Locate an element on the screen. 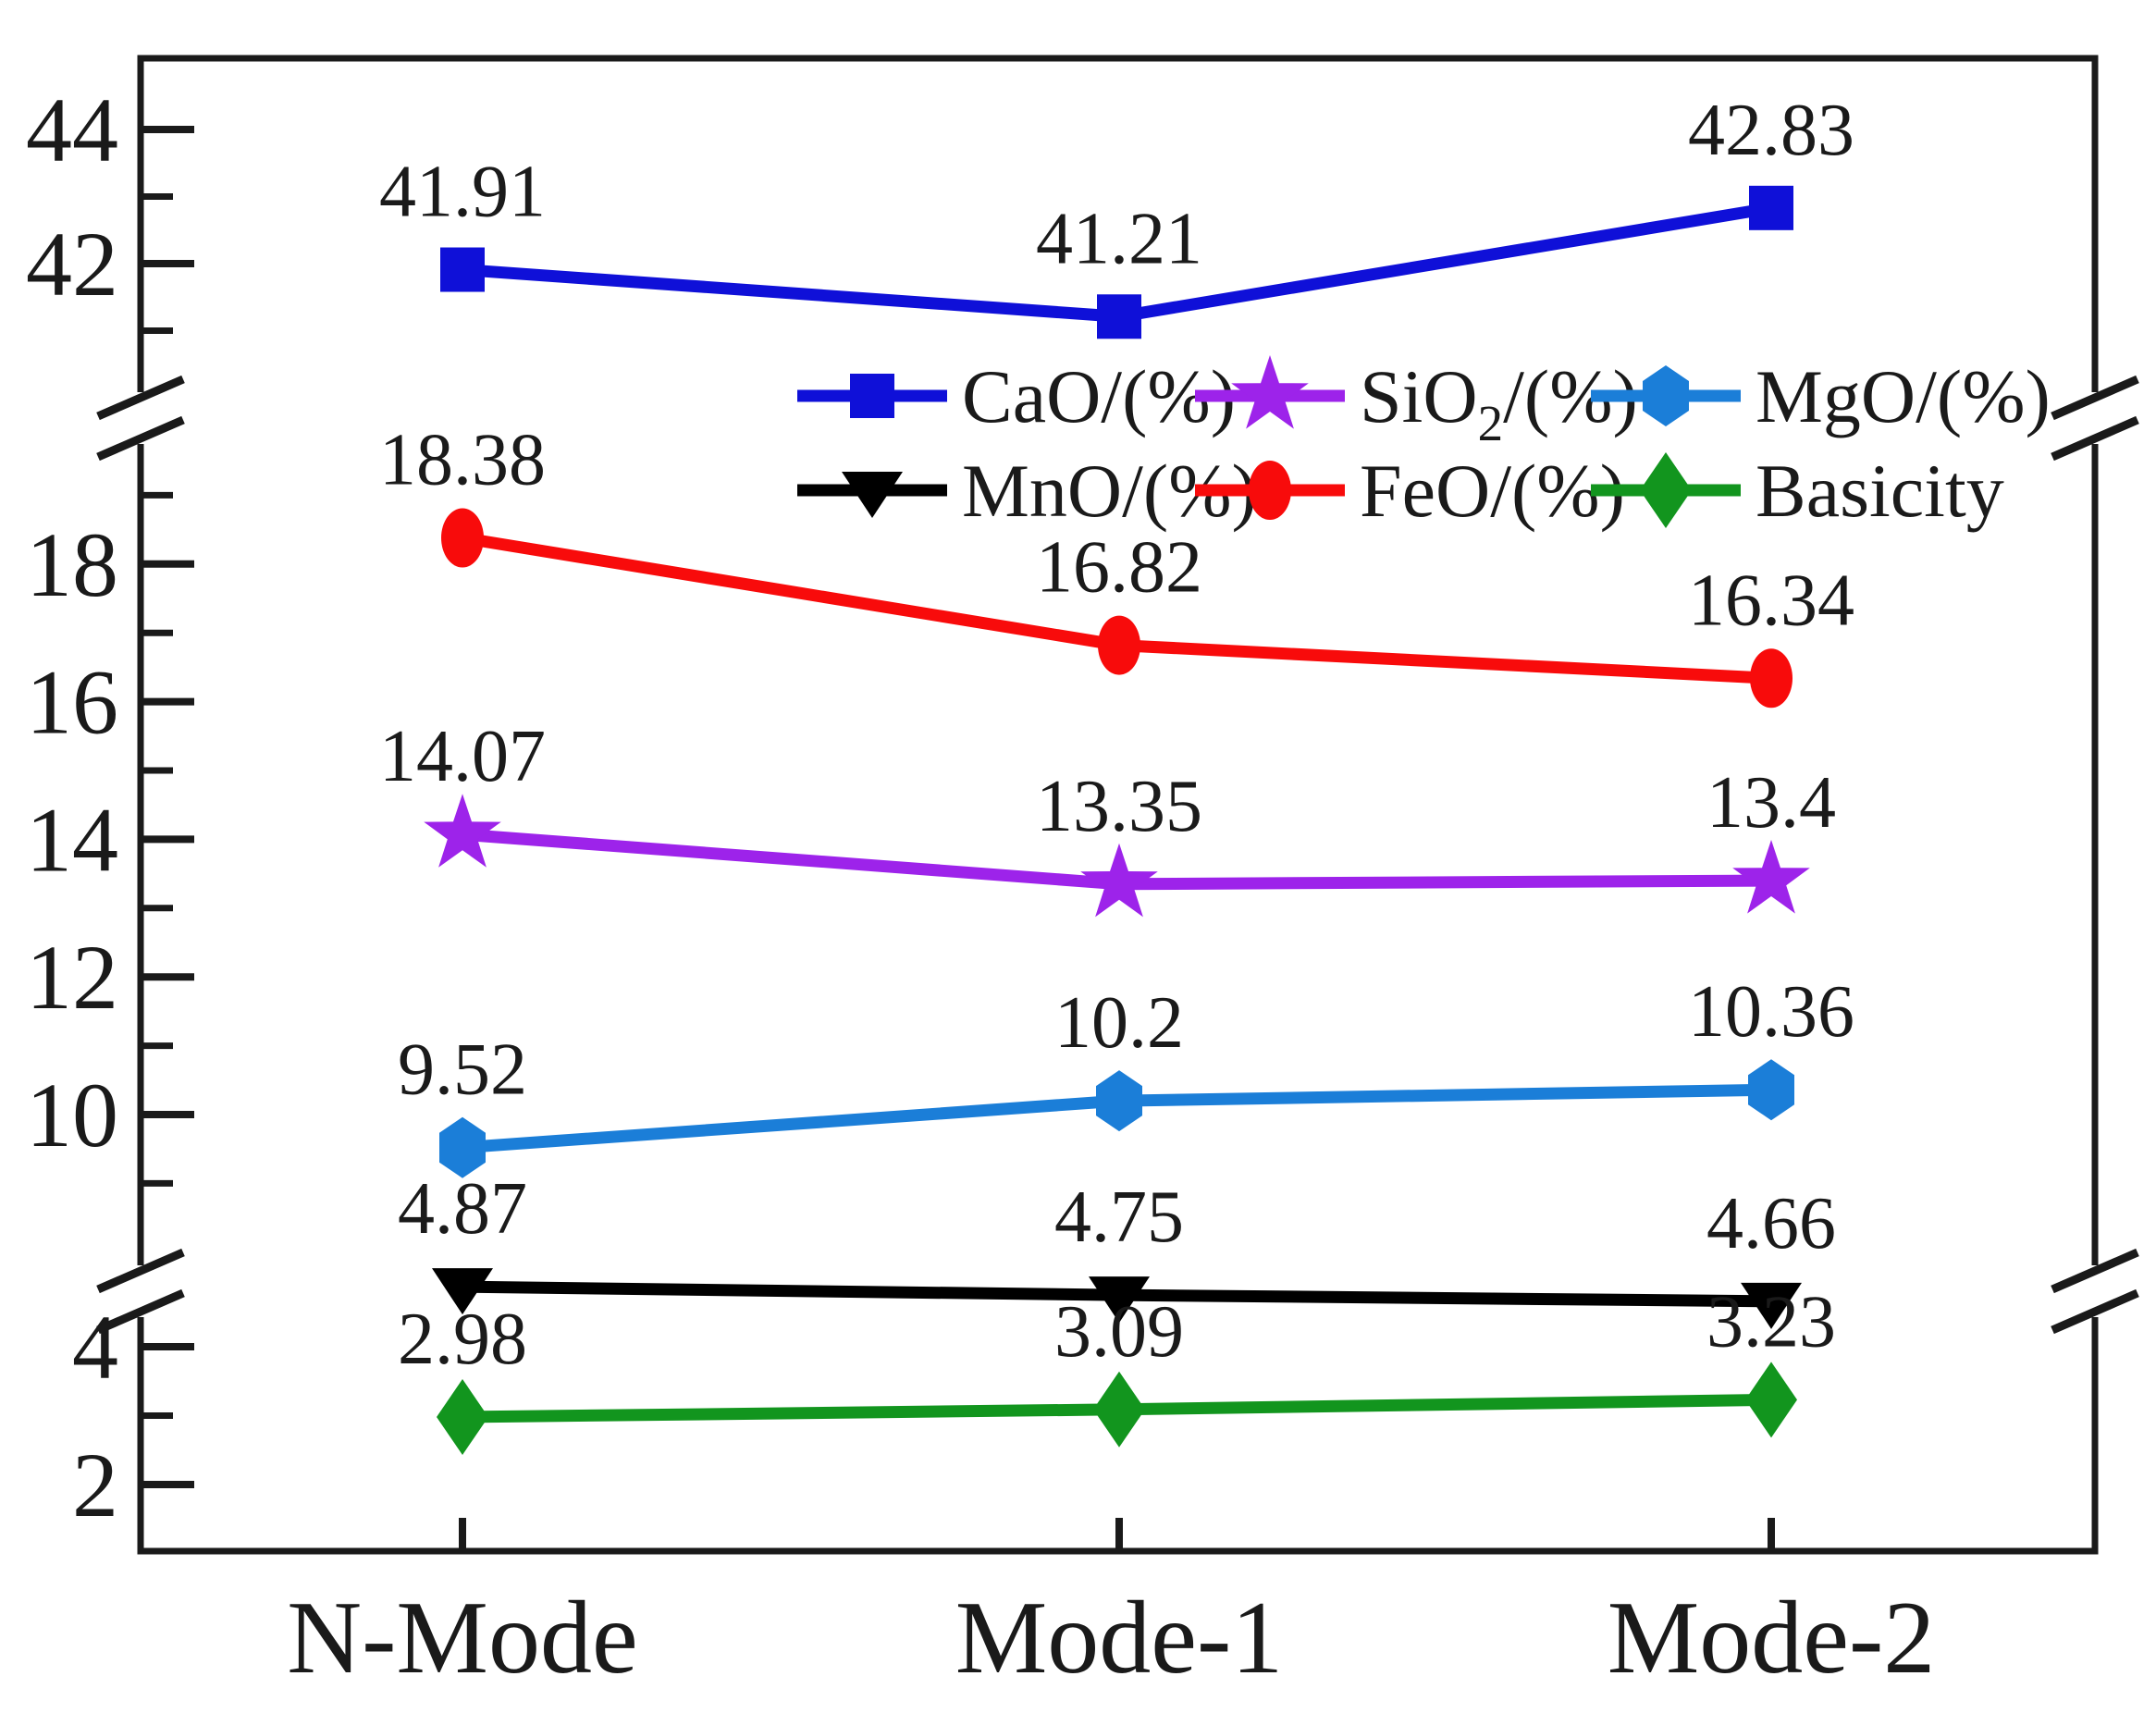 This screenshot has width=2156, height=1713. series-sio2-: 14.07 13.35 13.4 is located at coordinates (1107, 817).